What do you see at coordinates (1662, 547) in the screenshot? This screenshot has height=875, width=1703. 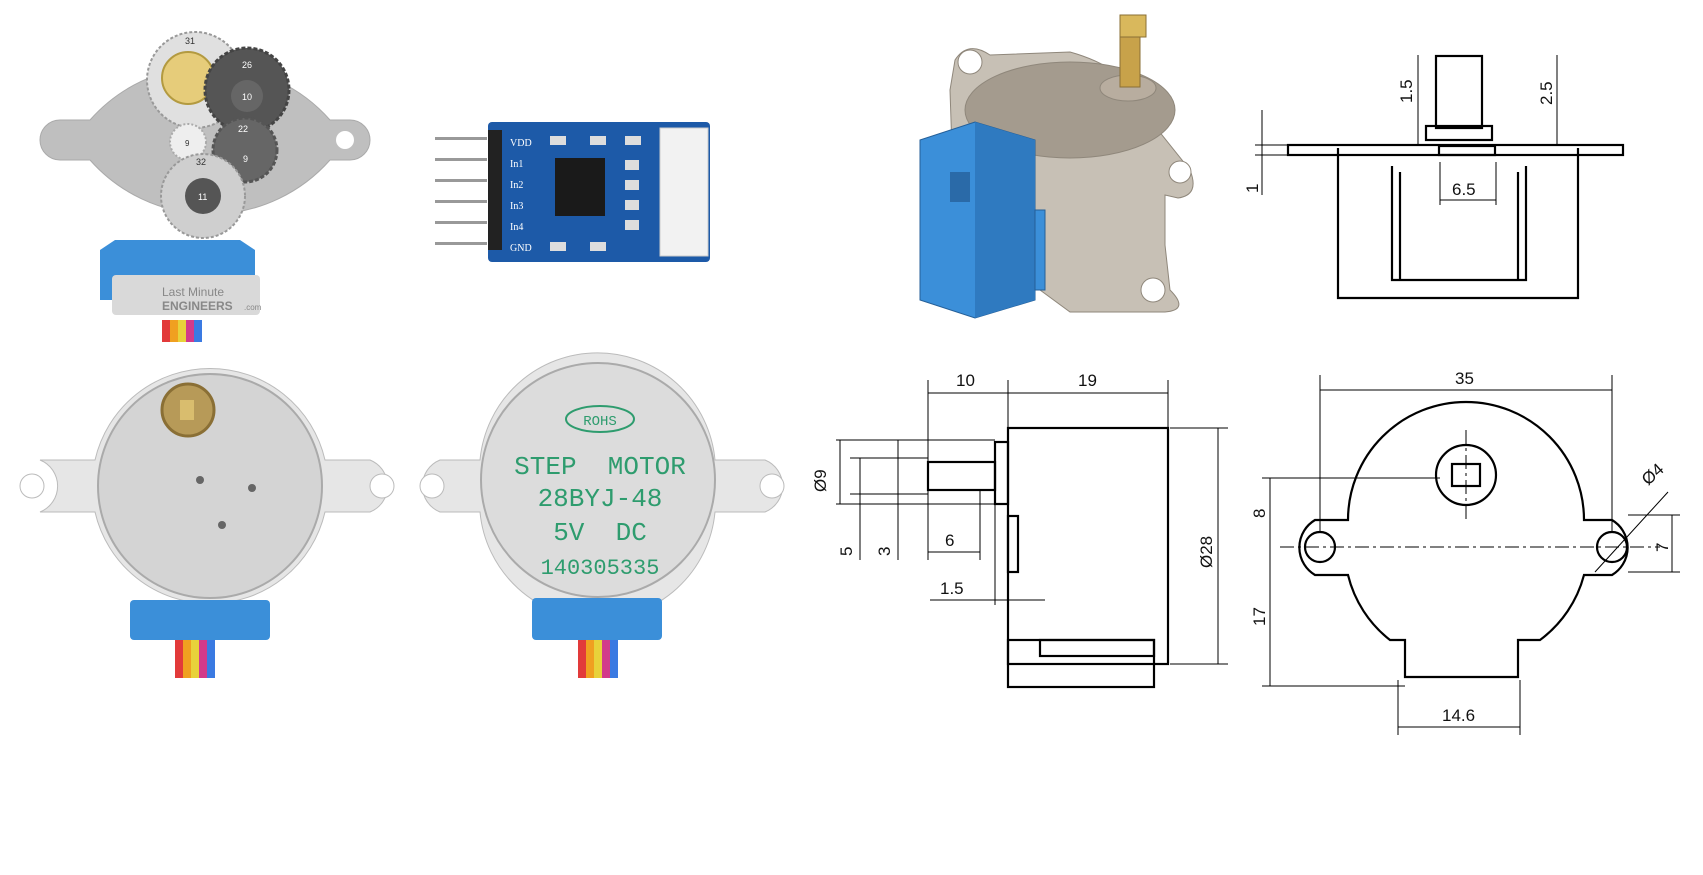 I see `dim-tab-height: 7` at bounding box center [1662, 547].